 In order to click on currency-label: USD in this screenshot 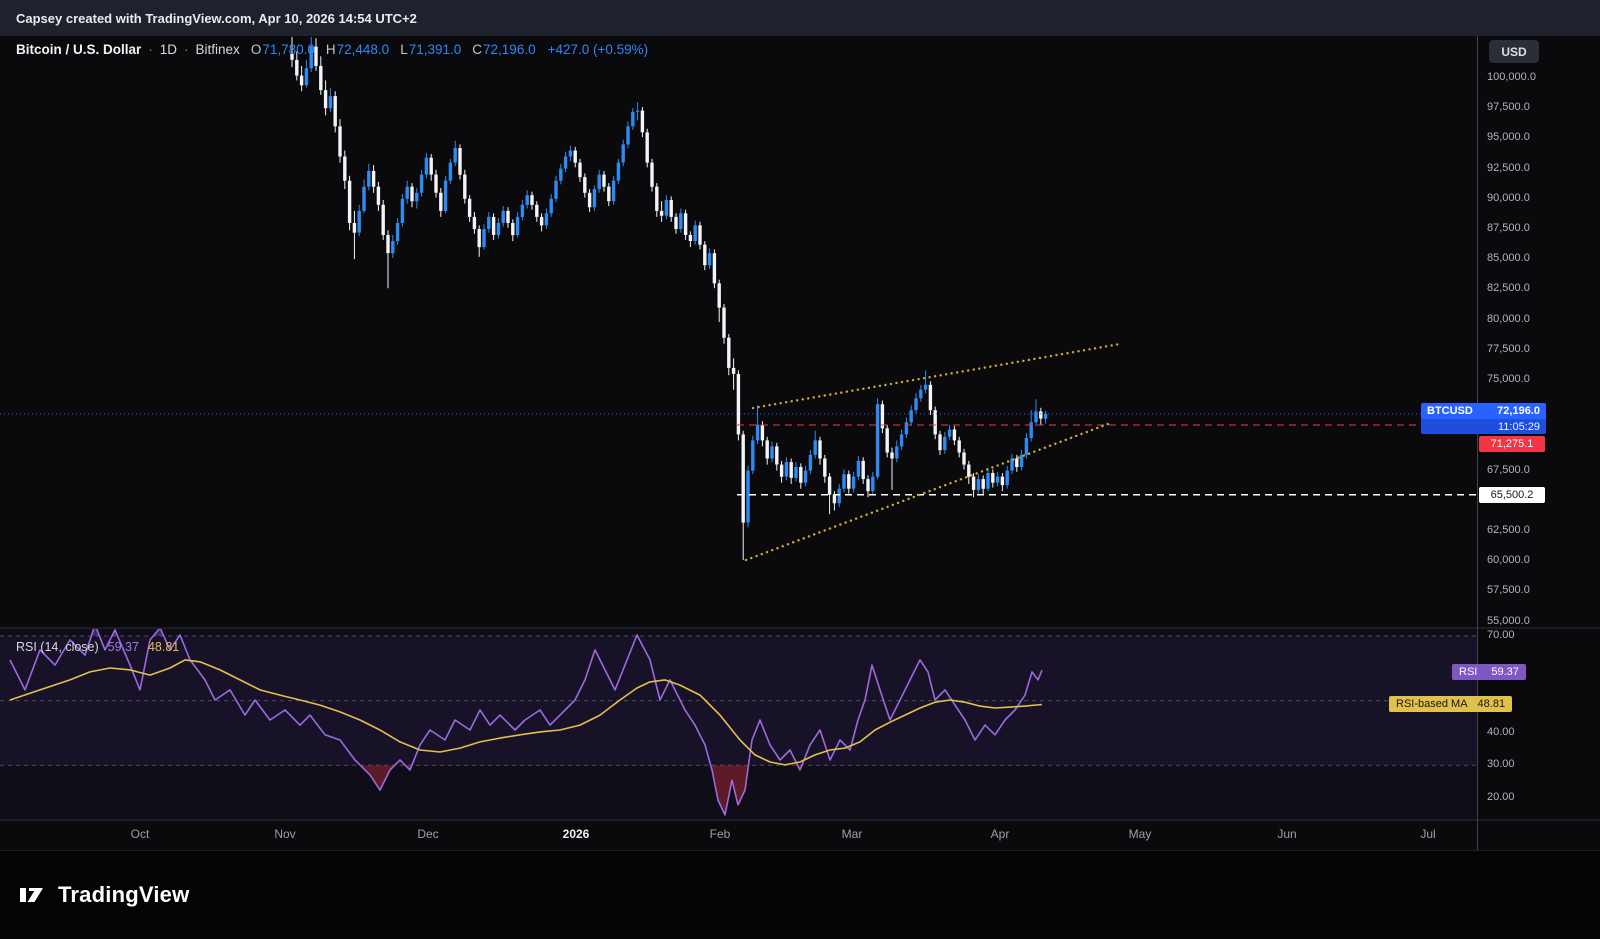, I will do `click(1514, 51)`.